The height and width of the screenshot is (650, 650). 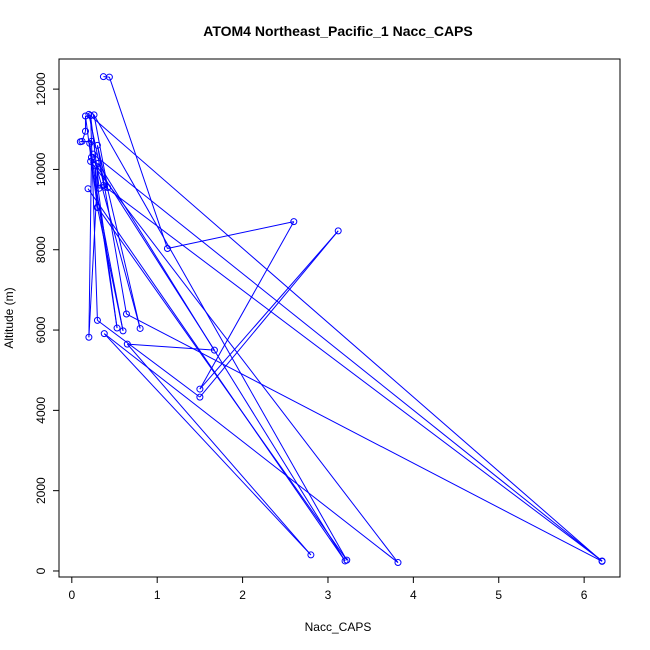 I want to click on x-tick-label: 6, so click(x=584, y=595).